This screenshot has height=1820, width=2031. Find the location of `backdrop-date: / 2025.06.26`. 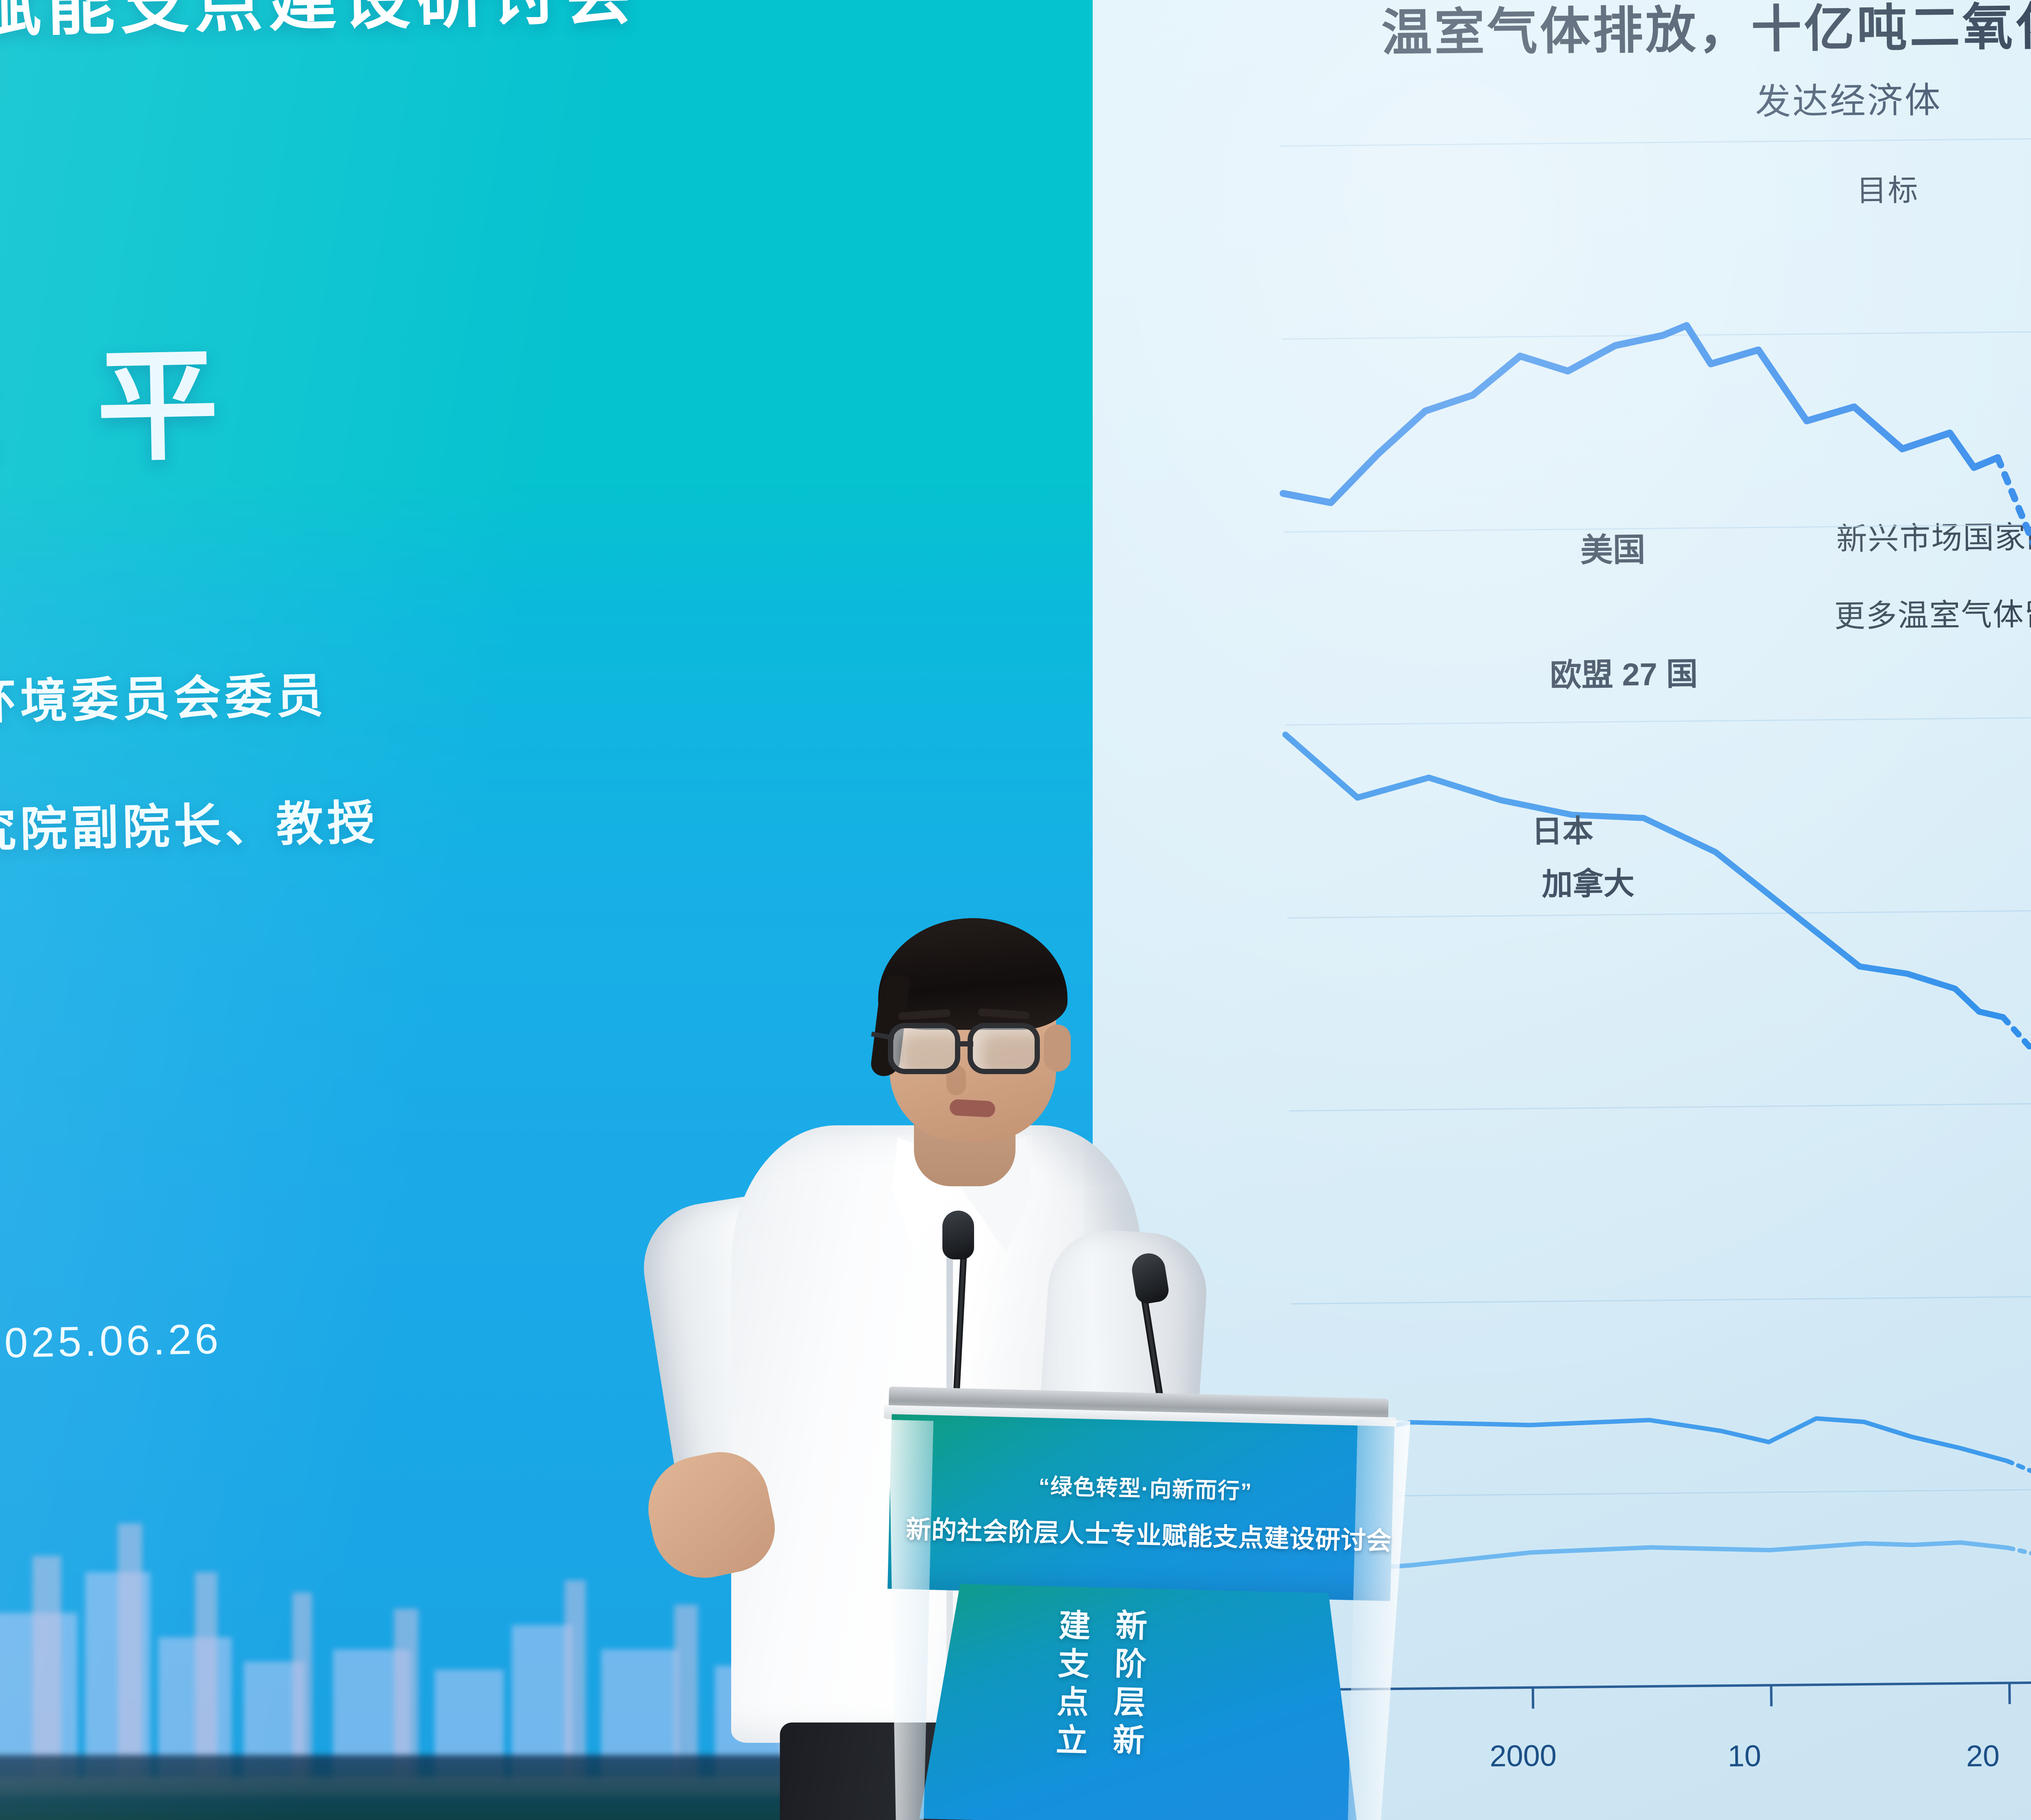

backdrop-date: / 2025.06.26 is located at coordinates (111, 1341).